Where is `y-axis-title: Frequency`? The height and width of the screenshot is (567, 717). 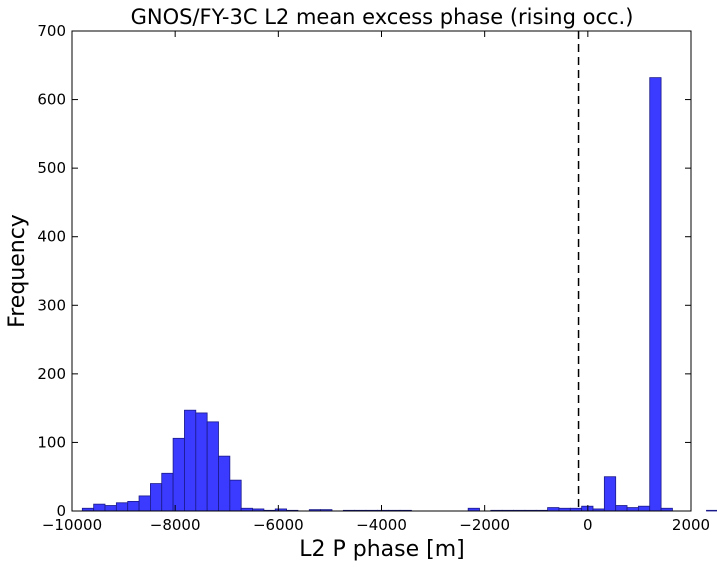 y-axis-title: Frequency is located at coordinates (17, 271).